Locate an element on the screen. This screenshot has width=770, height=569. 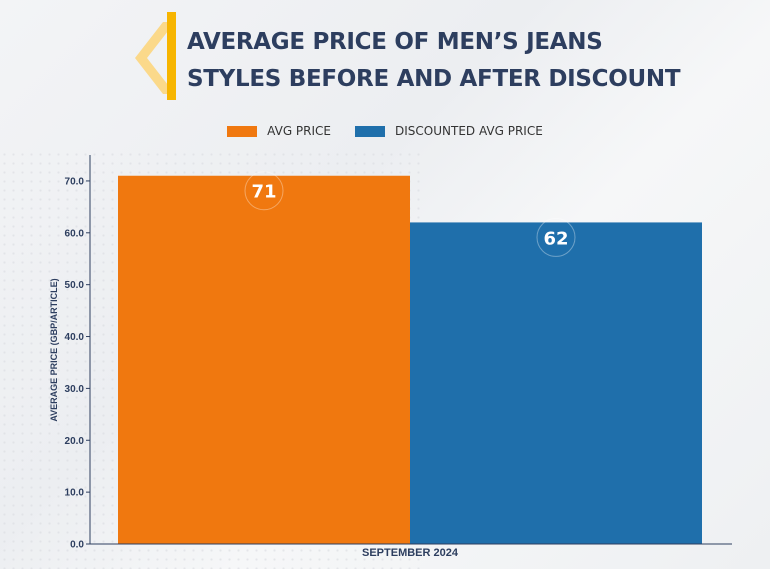
legend-item-avg-price: AVG PRICE is located at coordinates (279, 131).